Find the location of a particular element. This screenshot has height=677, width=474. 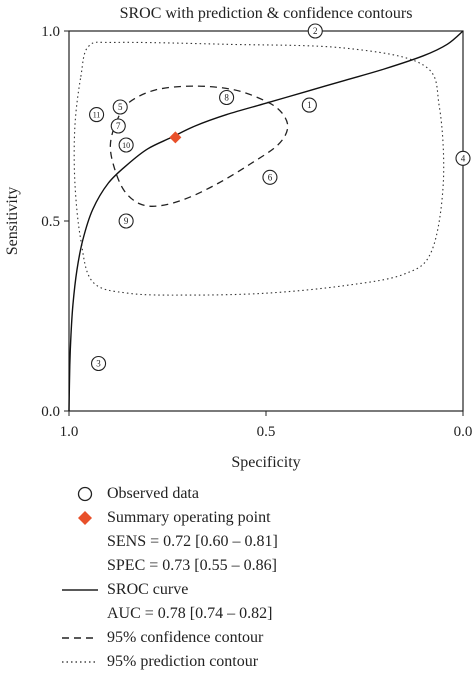

observed-point: 6 is located at coordinates (270, 177).